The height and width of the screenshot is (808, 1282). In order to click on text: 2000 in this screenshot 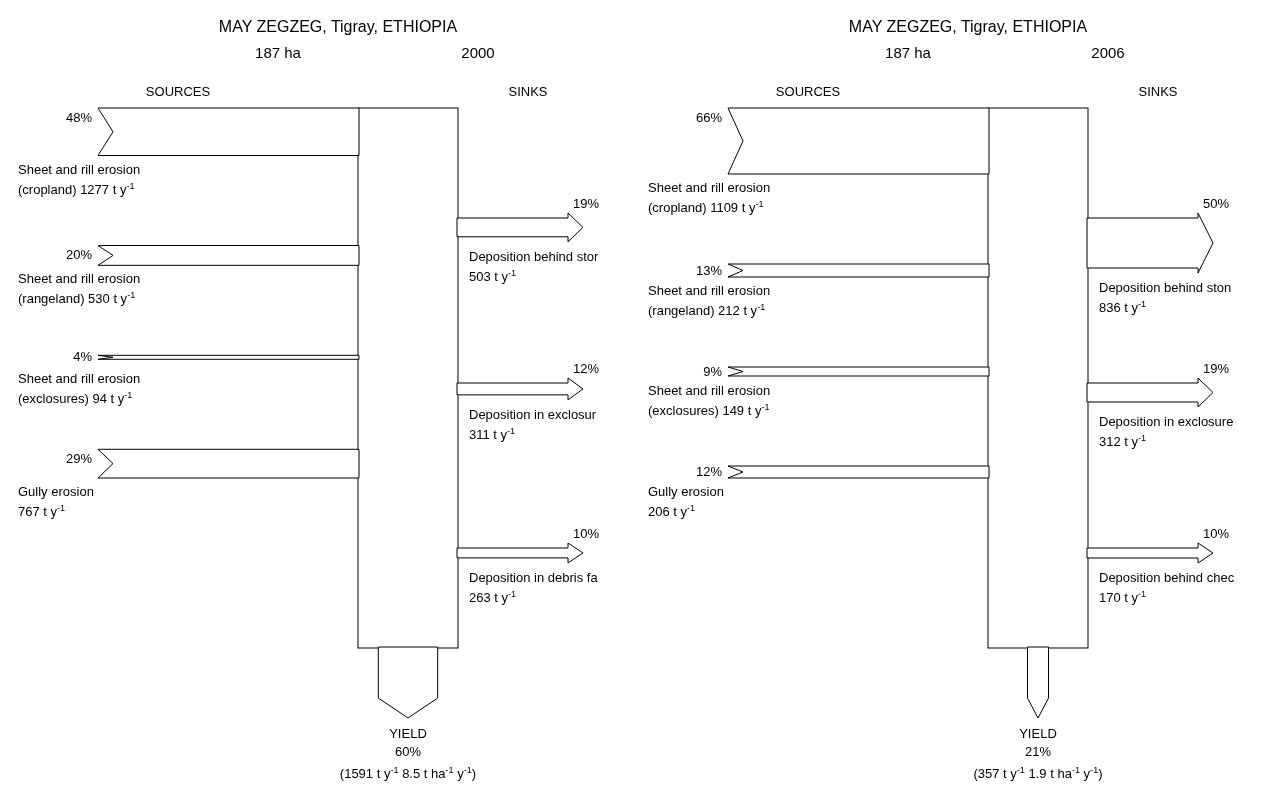, I will do `click(478, 52)`.